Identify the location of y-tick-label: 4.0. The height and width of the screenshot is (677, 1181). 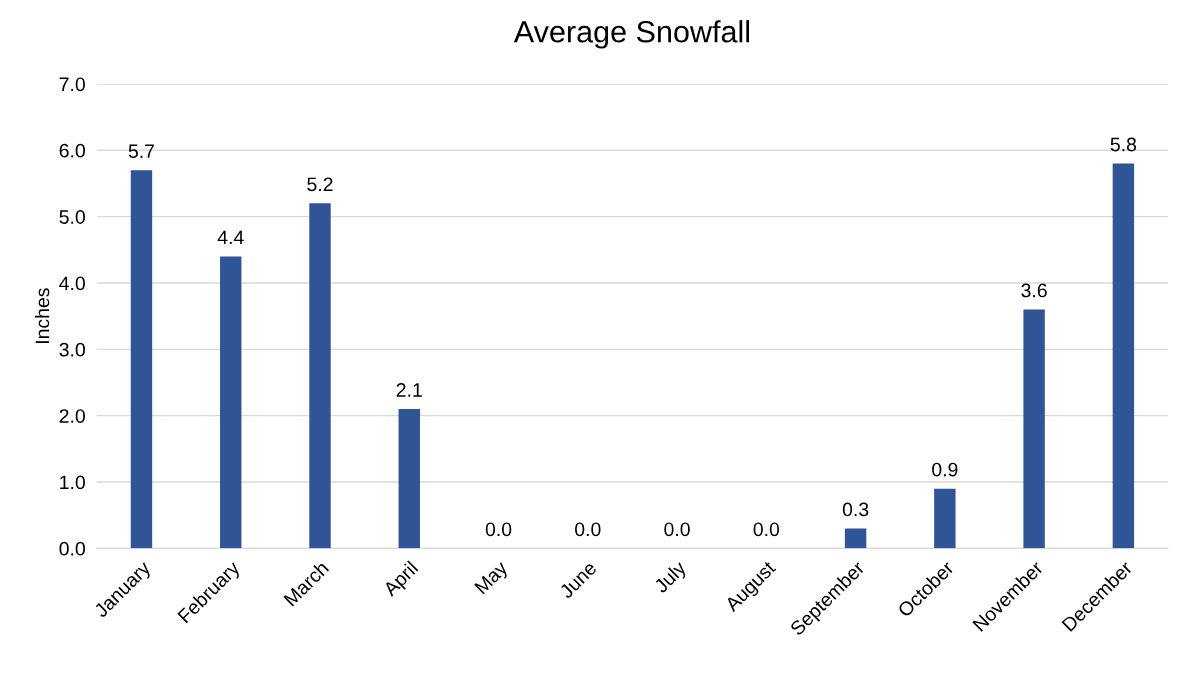
(72, 283).